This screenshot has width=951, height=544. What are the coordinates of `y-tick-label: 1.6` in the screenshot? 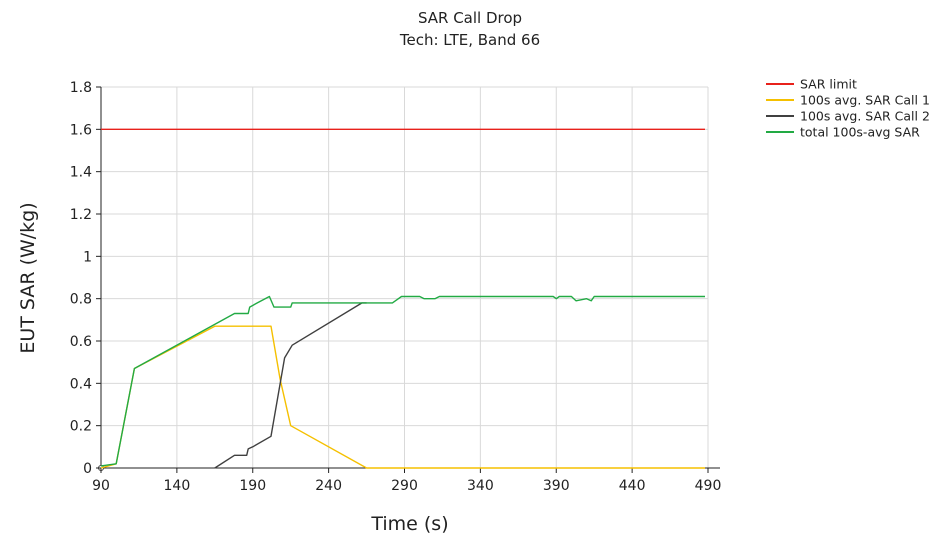 It's located at (81, 130).